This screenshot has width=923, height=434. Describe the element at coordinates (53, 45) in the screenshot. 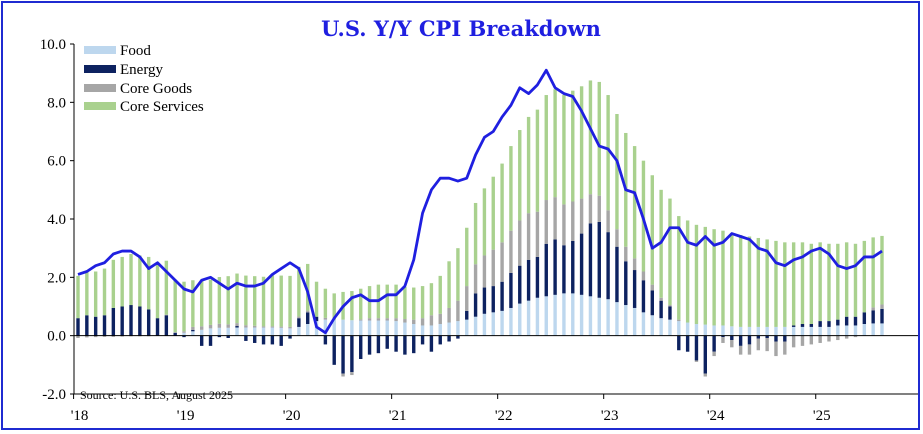

I see `y-tick-label-0: 10.0` at that location.